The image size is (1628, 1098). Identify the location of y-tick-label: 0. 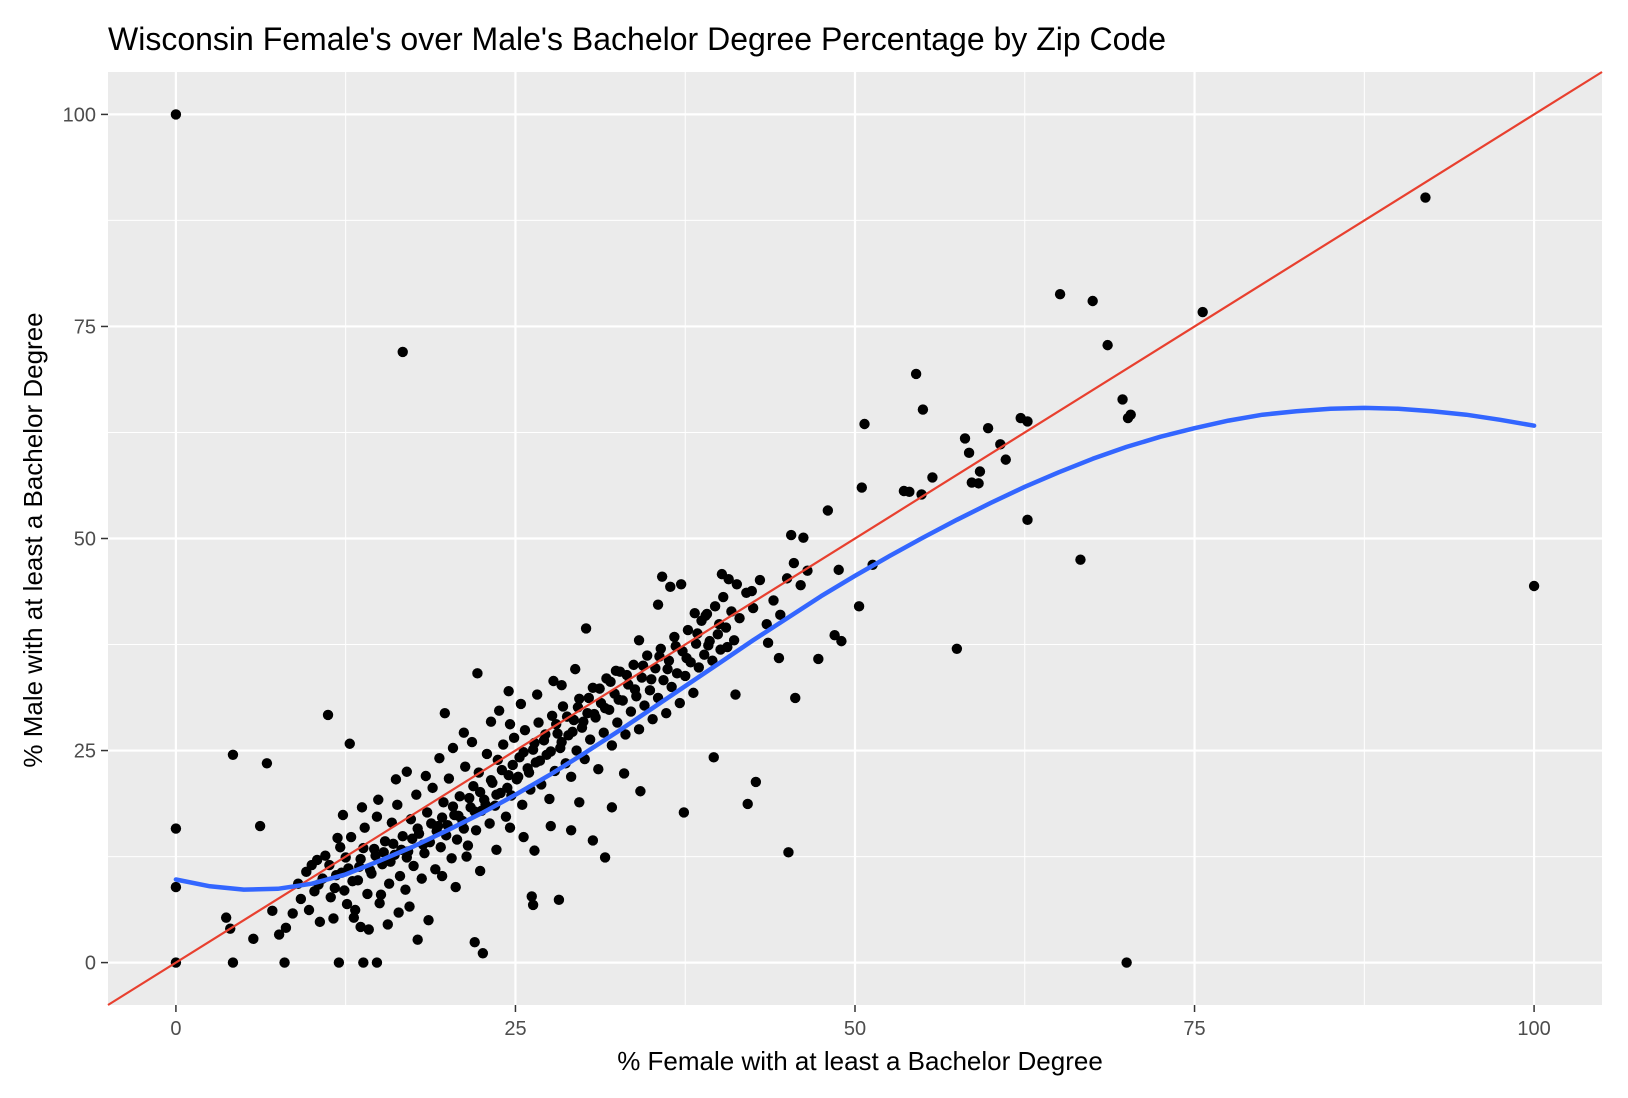
(90, 964).